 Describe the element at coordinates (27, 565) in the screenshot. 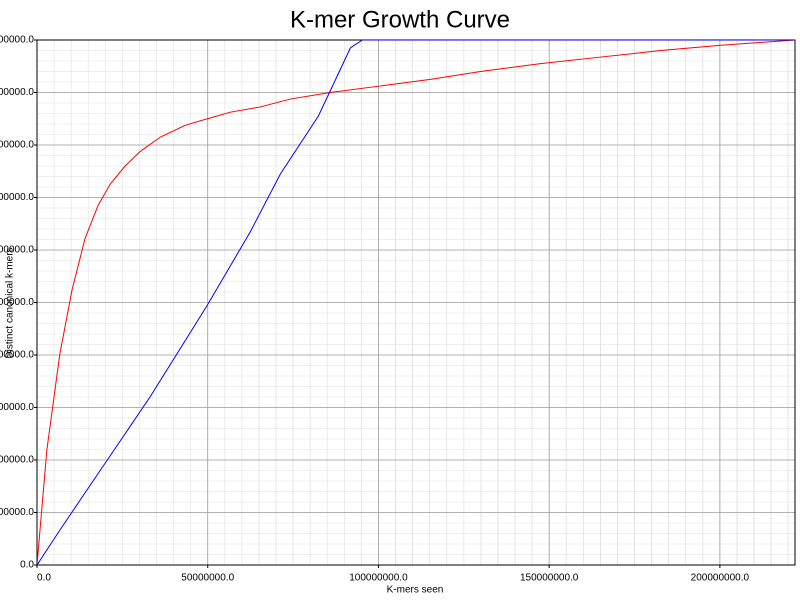

I see `y-tick-label: 0.0` at that location.